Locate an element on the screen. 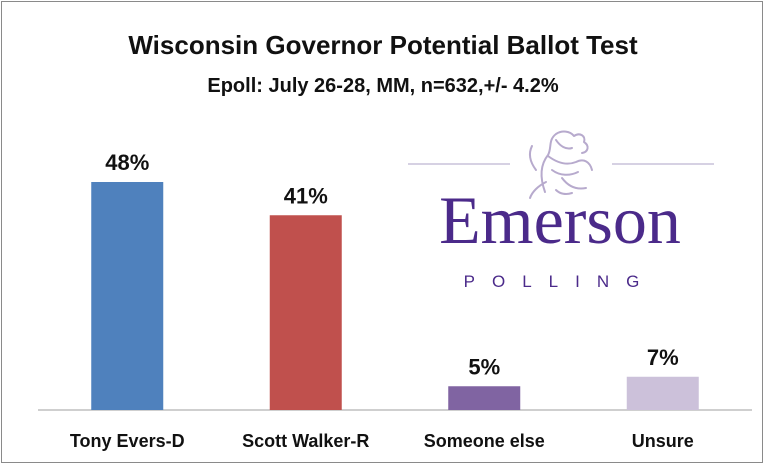  chart-title: Wisconsin Governor Potential Ballot Test is located at coordinates (383, 45).